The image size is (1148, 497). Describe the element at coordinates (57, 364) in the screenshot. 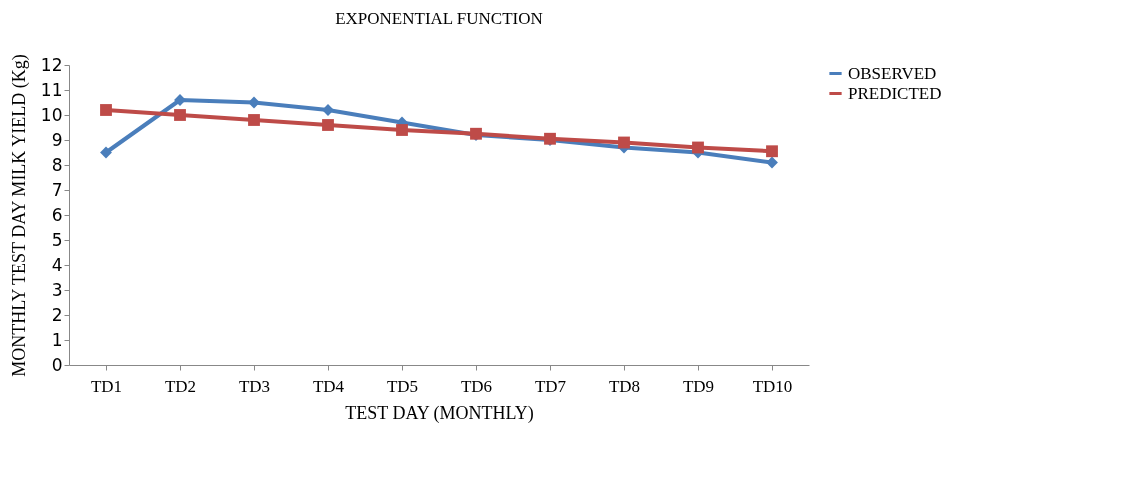

I see `y-tick-label: 0` at that location.